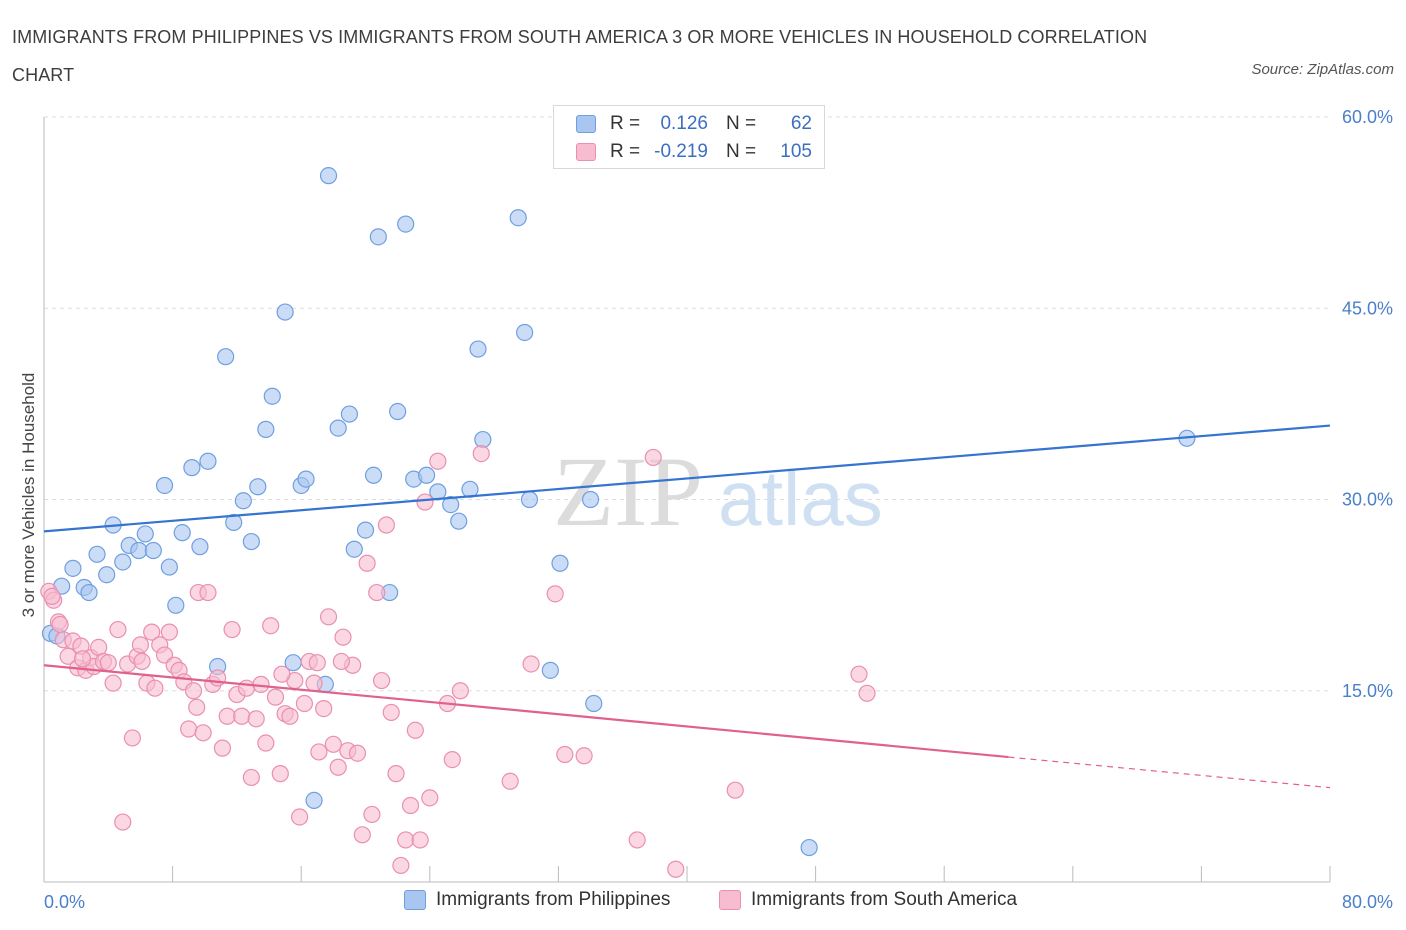  What do you see at coordinates (694, 152) in the screenshot?
I see `legend-row-south-america: R = -0.219 N = 105` at bounding box center [694, 152].